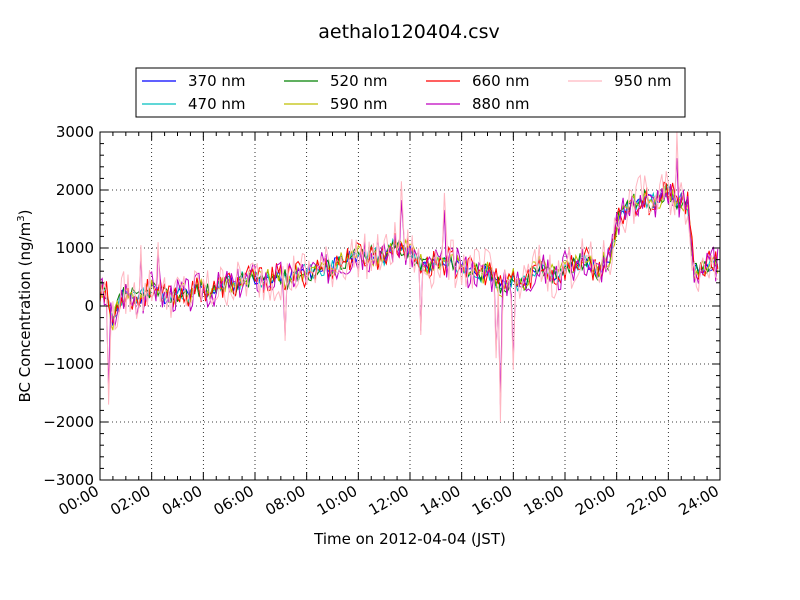  What do you see at coordinates (285, 500) in the screenshot?
I see `x-tick-label: 08:00` at bounding box center [285, 500].